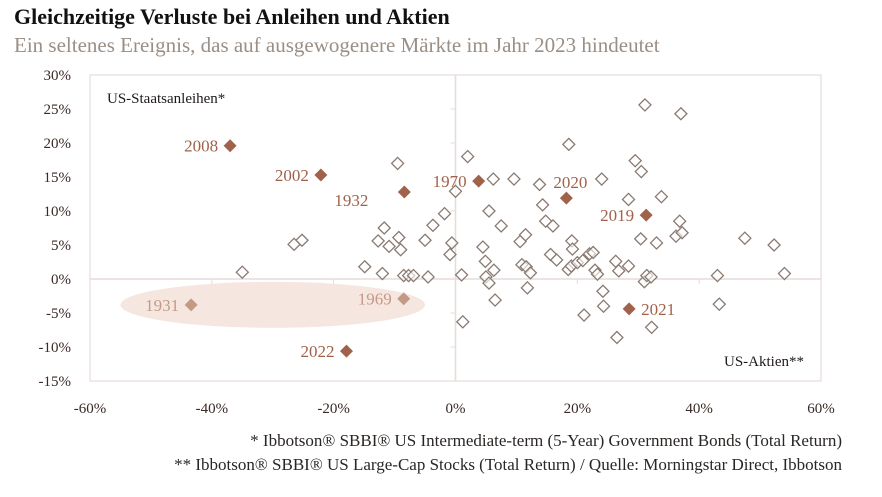  I want to click on x-tick-label: 60%, so click(821, 409).